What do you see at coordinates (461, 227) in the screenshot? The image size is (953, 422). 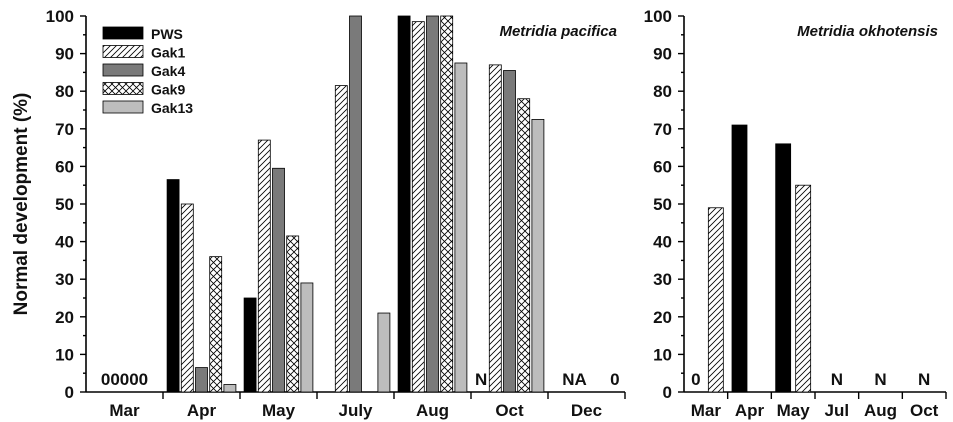 I see `bar-gak13-aug` at bounding box center [461, 227].